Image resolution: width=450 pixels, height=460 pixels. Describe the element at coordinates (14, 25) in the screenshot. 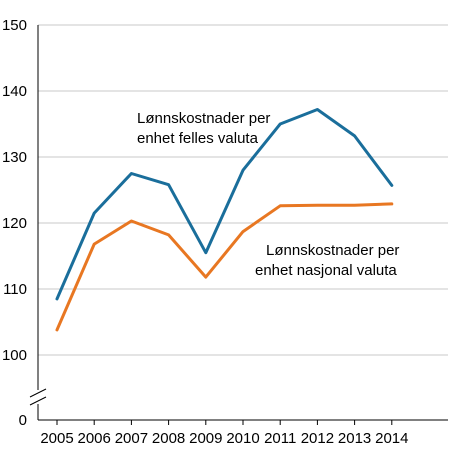

I see `y-tick-label-150: 150` at that location.